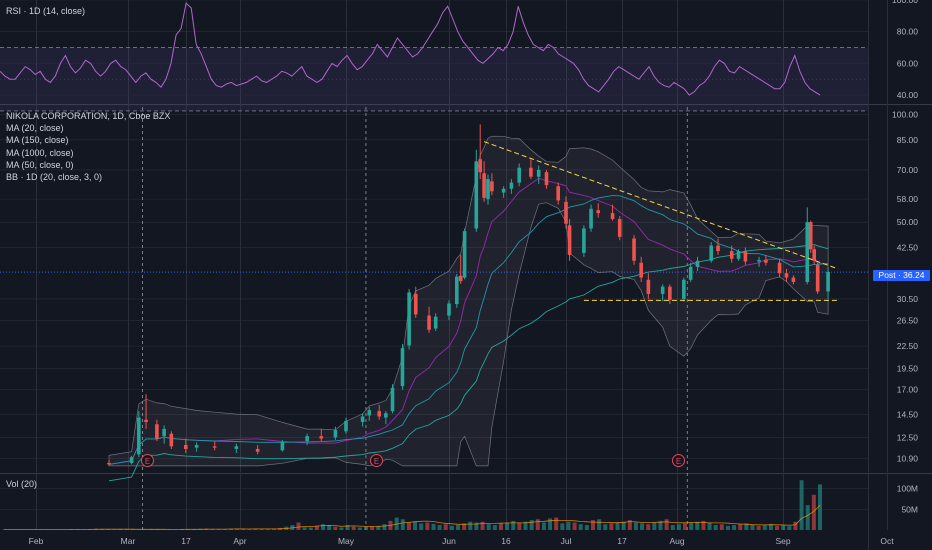  I want to click on symbol-title: NIKOLA CORPORATION, 1D, Cboe BZX, so click(88, 116).